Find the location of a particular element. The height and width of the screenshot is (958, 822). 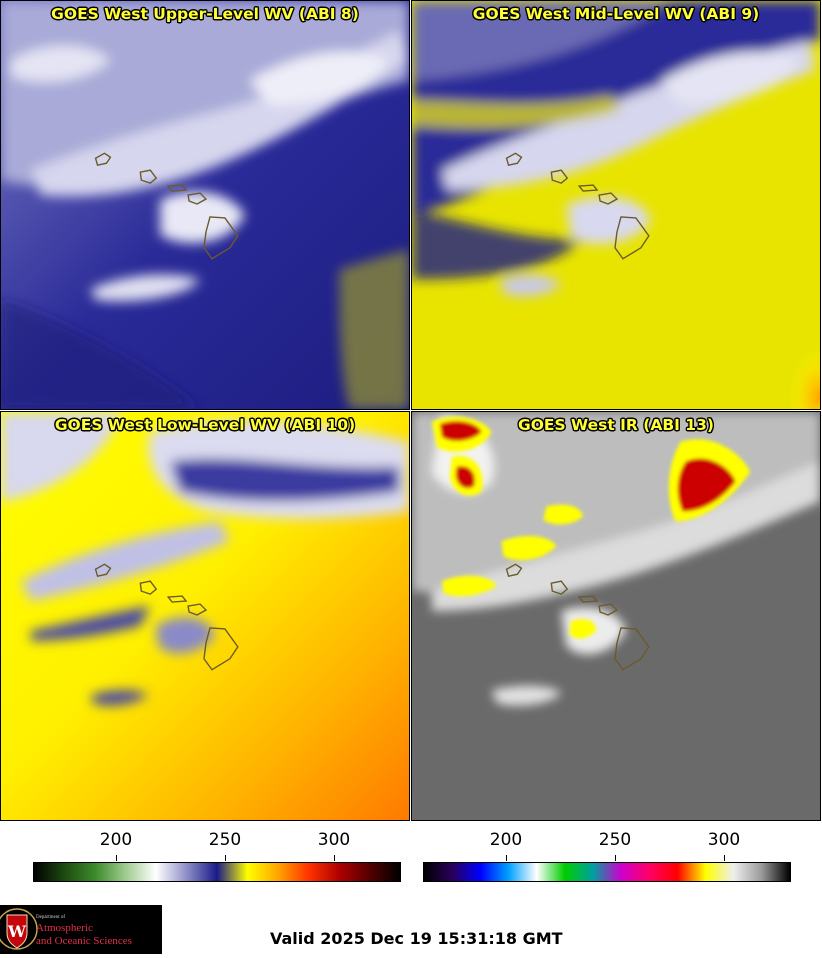

svg-text: and Oceanic Sciences is located at coordinates (84, 941).